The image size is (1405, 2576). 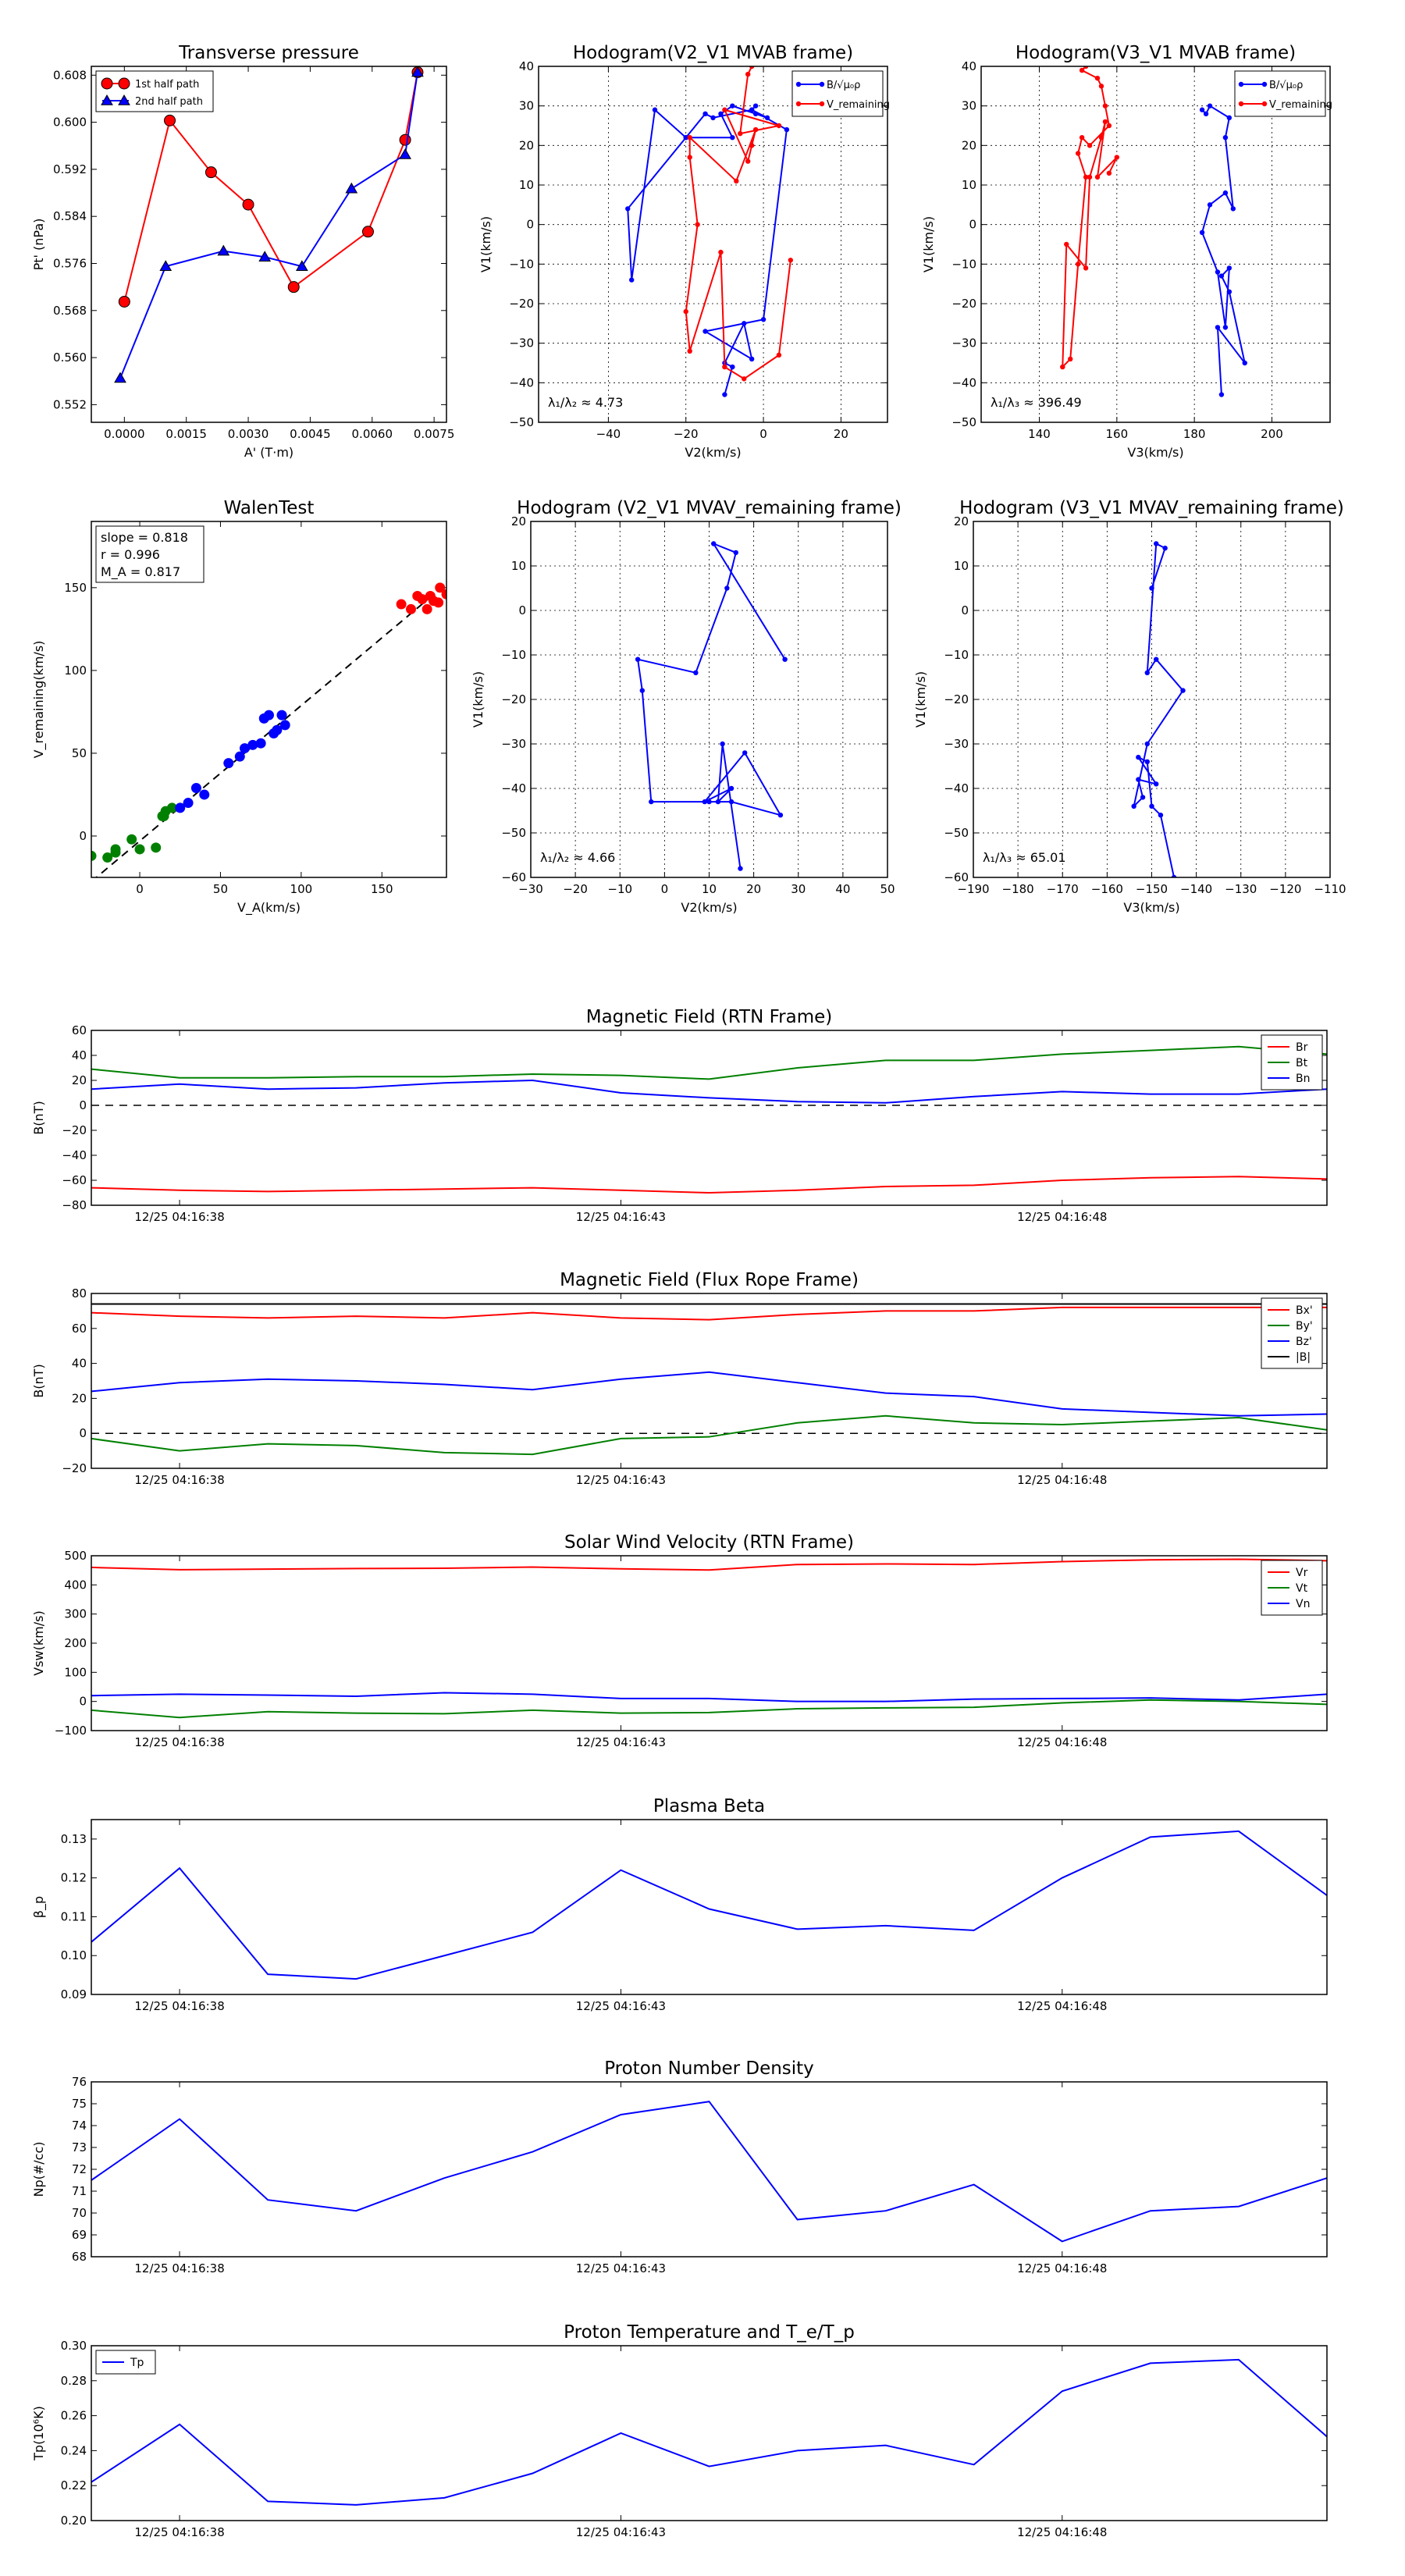 What do you see at coordinates (70, 311) in the screenshot?
I see `y-tick-label: 0.568` at bounding box center [70, 311].